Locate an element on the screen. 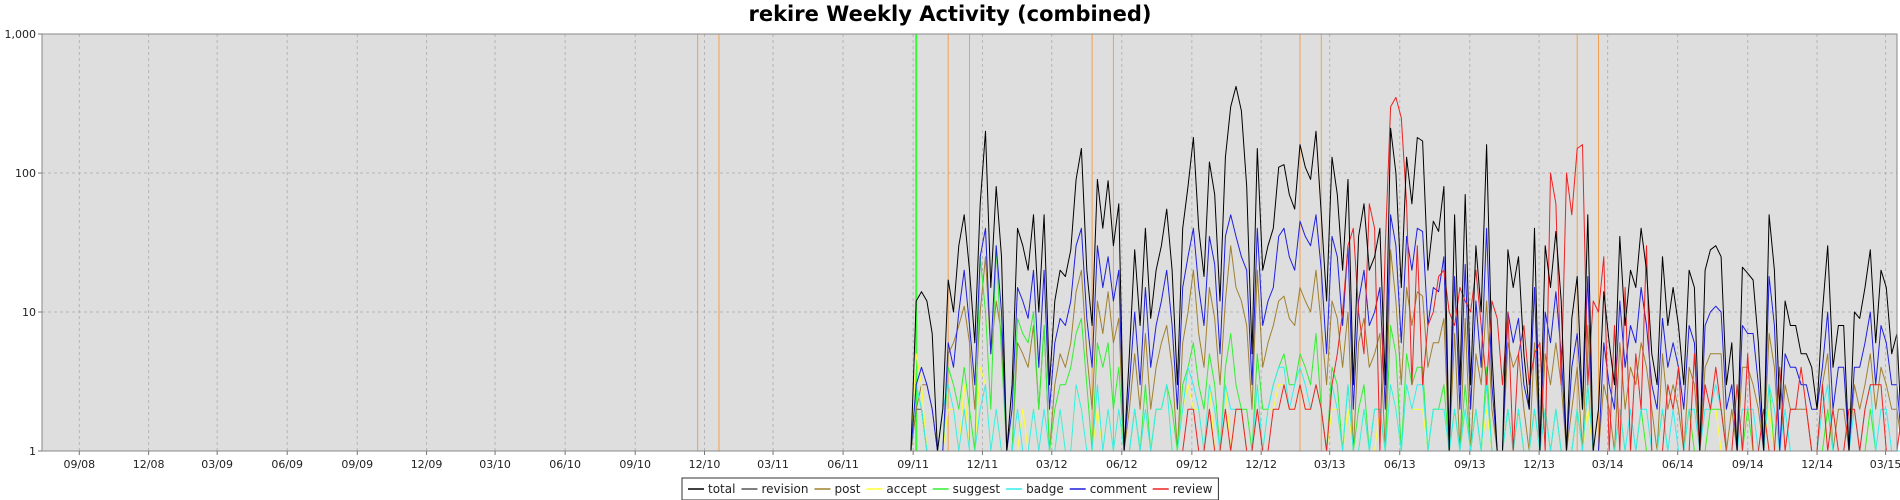 This screenshot has height=500, width=1900. x-tick-label: 09/11 is located at coordinates (913, 464).